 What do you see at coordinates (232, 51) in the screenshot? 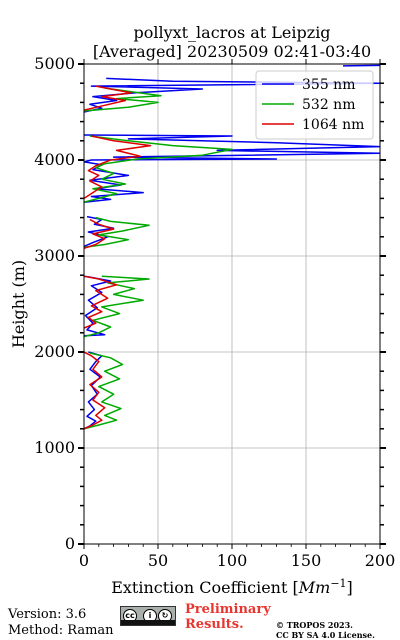
I see `chart-title-line-2: [Averaged] 20230509 02:41-03:40` at bounding box center [232, 51].